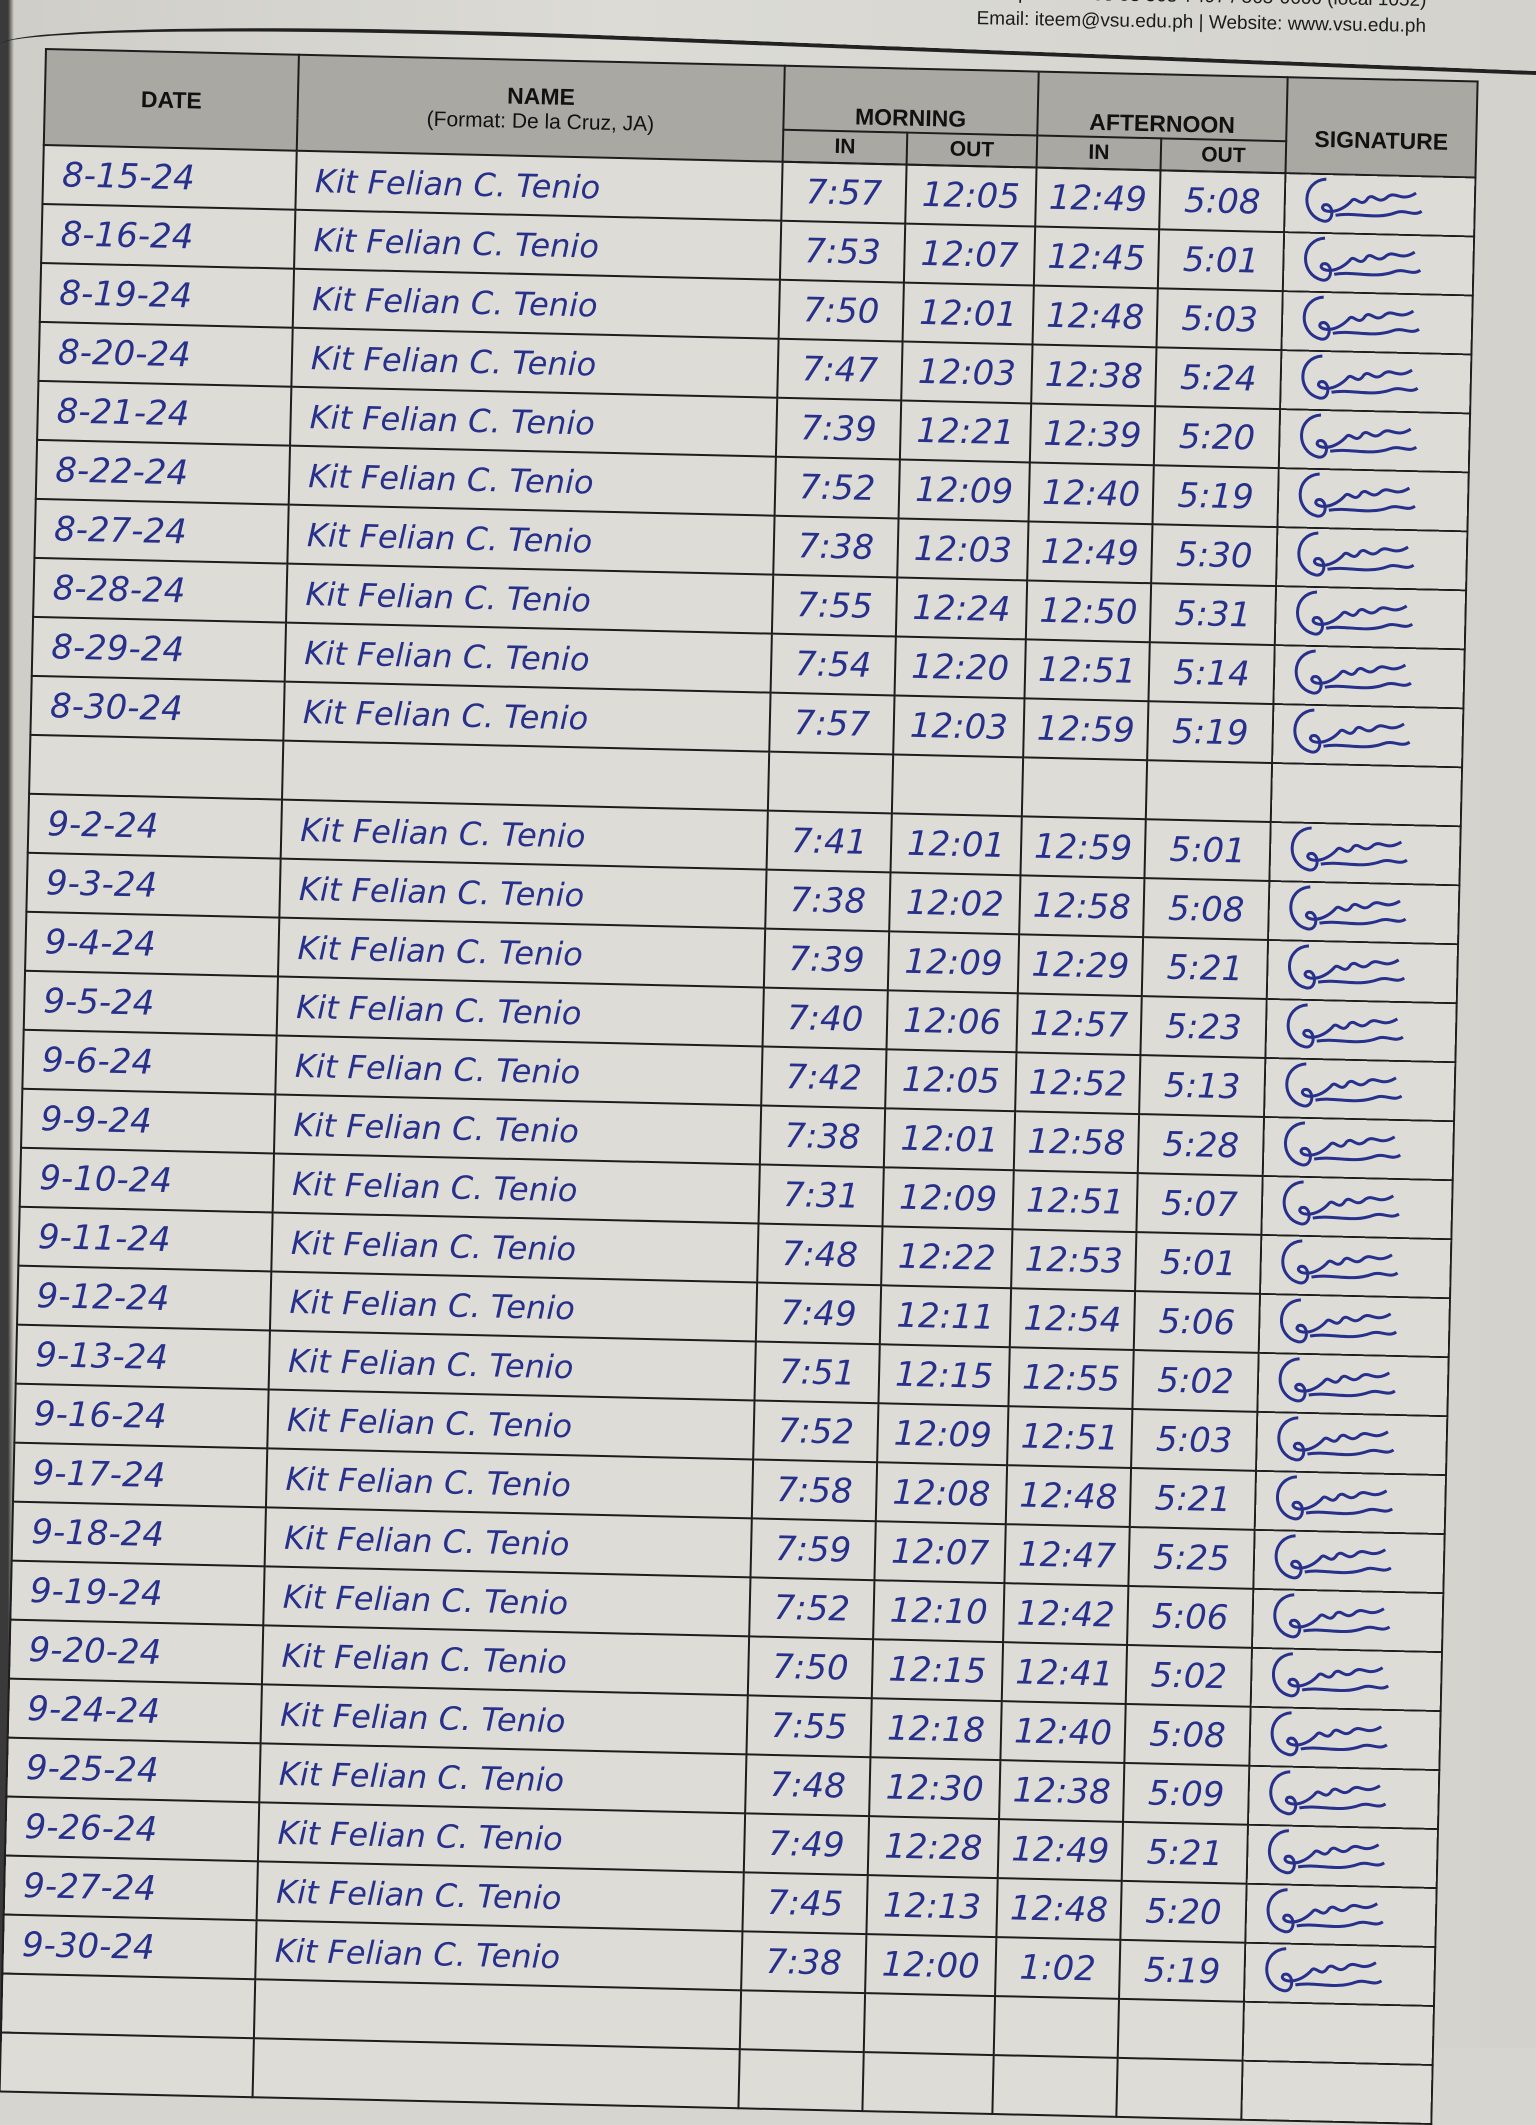  What do you see at coordinates (541, 96) in the screenshot?
I see `header-name-label: NAME` at bounding box center [541, 96].